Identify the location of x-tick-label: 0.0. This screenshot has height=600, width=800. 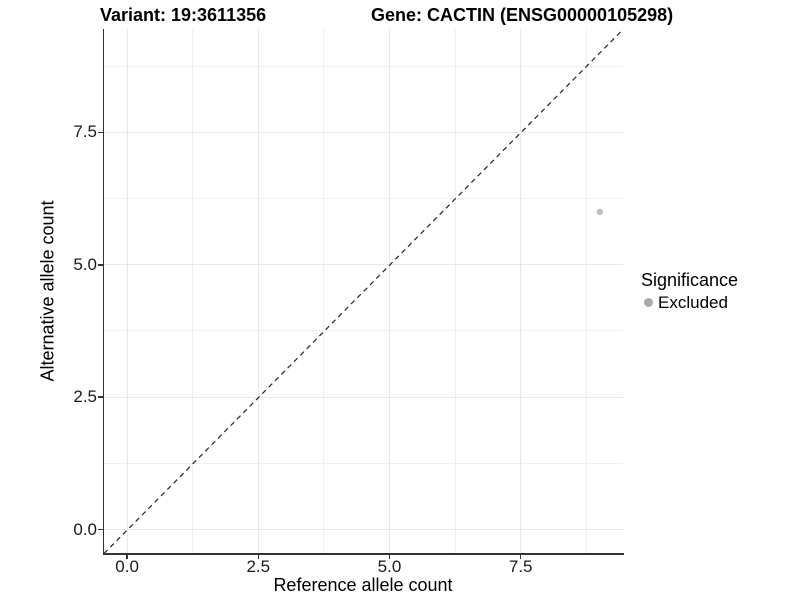
(127, 566).